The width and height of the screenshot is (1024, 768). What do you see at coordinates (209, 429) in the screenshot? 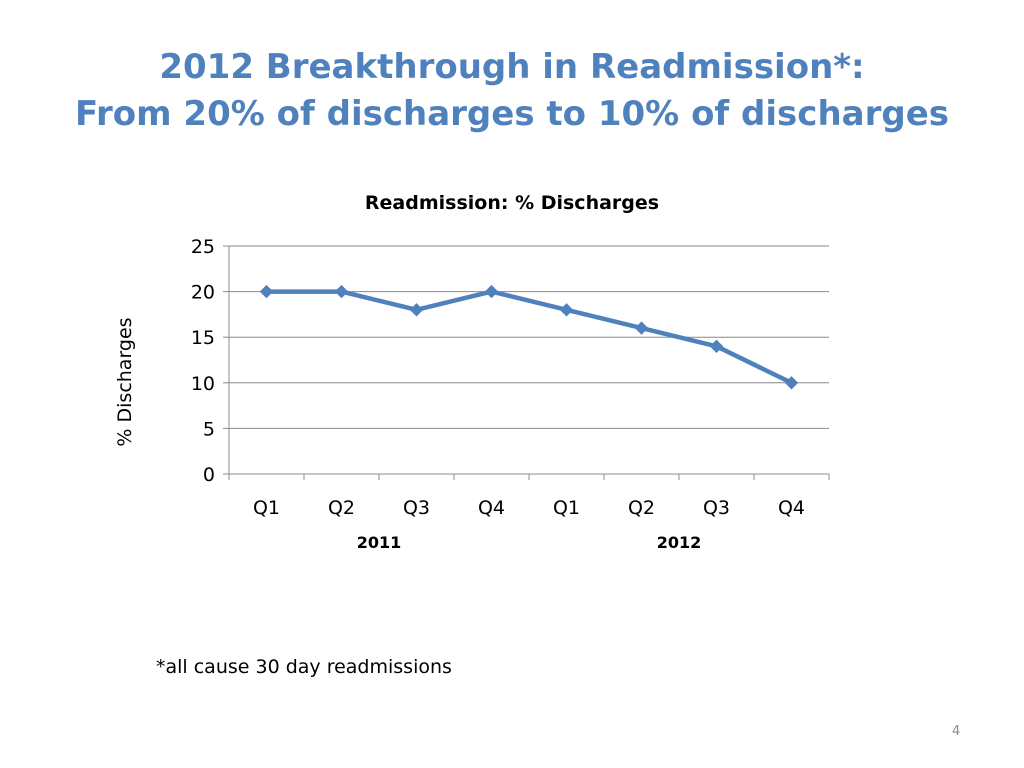
I see `y-tick-label: 5` at bounding box center [209, 429].